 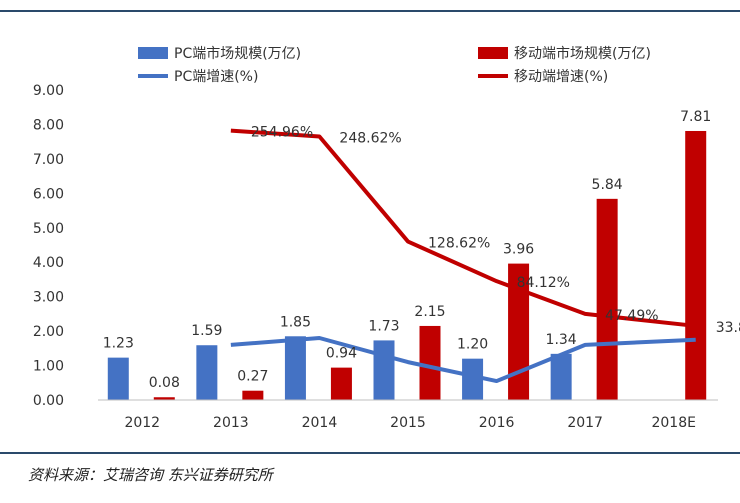 I want to click on bar-value-label: 3.96, so click(x=518, y=250).